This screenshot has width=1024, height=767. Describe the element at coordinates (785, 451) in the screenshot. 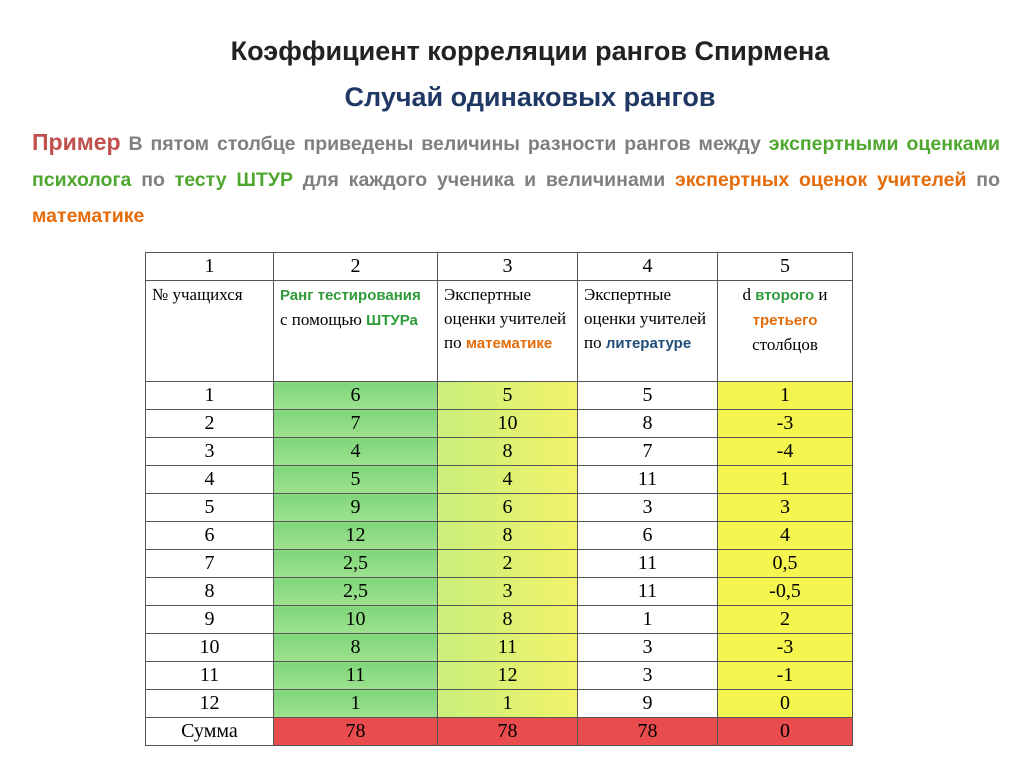

I see `cell: -4` at that location.